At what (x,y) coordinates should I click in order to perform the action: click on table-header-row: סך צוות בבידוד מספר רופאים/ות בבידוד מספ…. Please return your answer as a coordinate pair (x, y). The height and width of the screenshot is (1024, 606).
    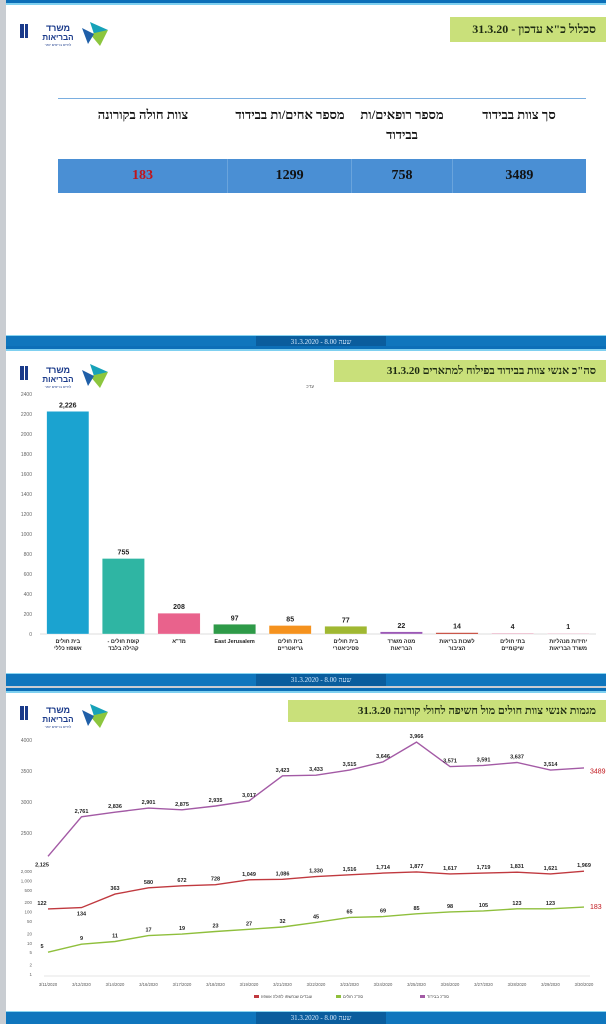
    Looking at the image, I should click on (322, 128).